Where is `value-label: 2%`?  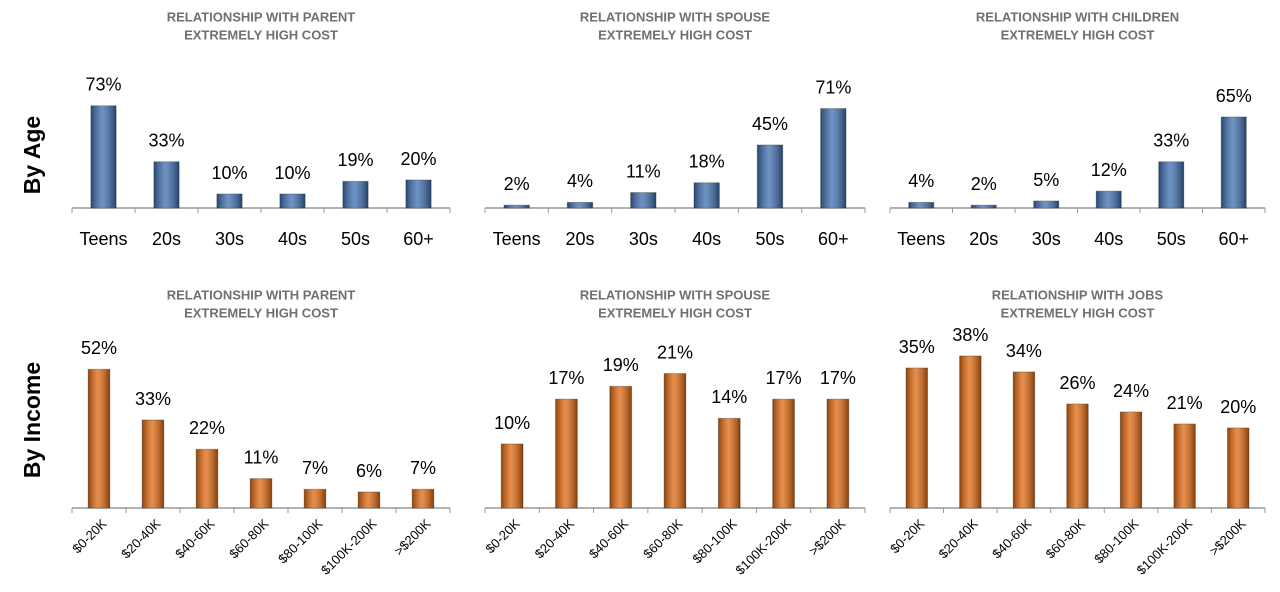
value-label: 2% is located at coordinates (517, 184).